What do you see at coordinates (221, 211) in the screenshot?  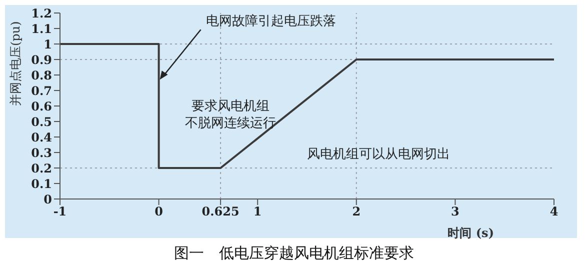 I see `x-tick-label: 0.625` at bounding box center [221, 211].